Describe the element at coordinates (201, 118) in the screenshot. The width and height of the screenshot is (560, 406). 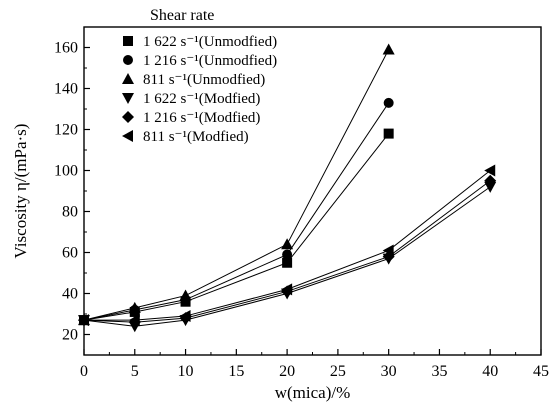
I see `legend-entry-label: 1 216 s⁻¹(Modfied)` at that location.